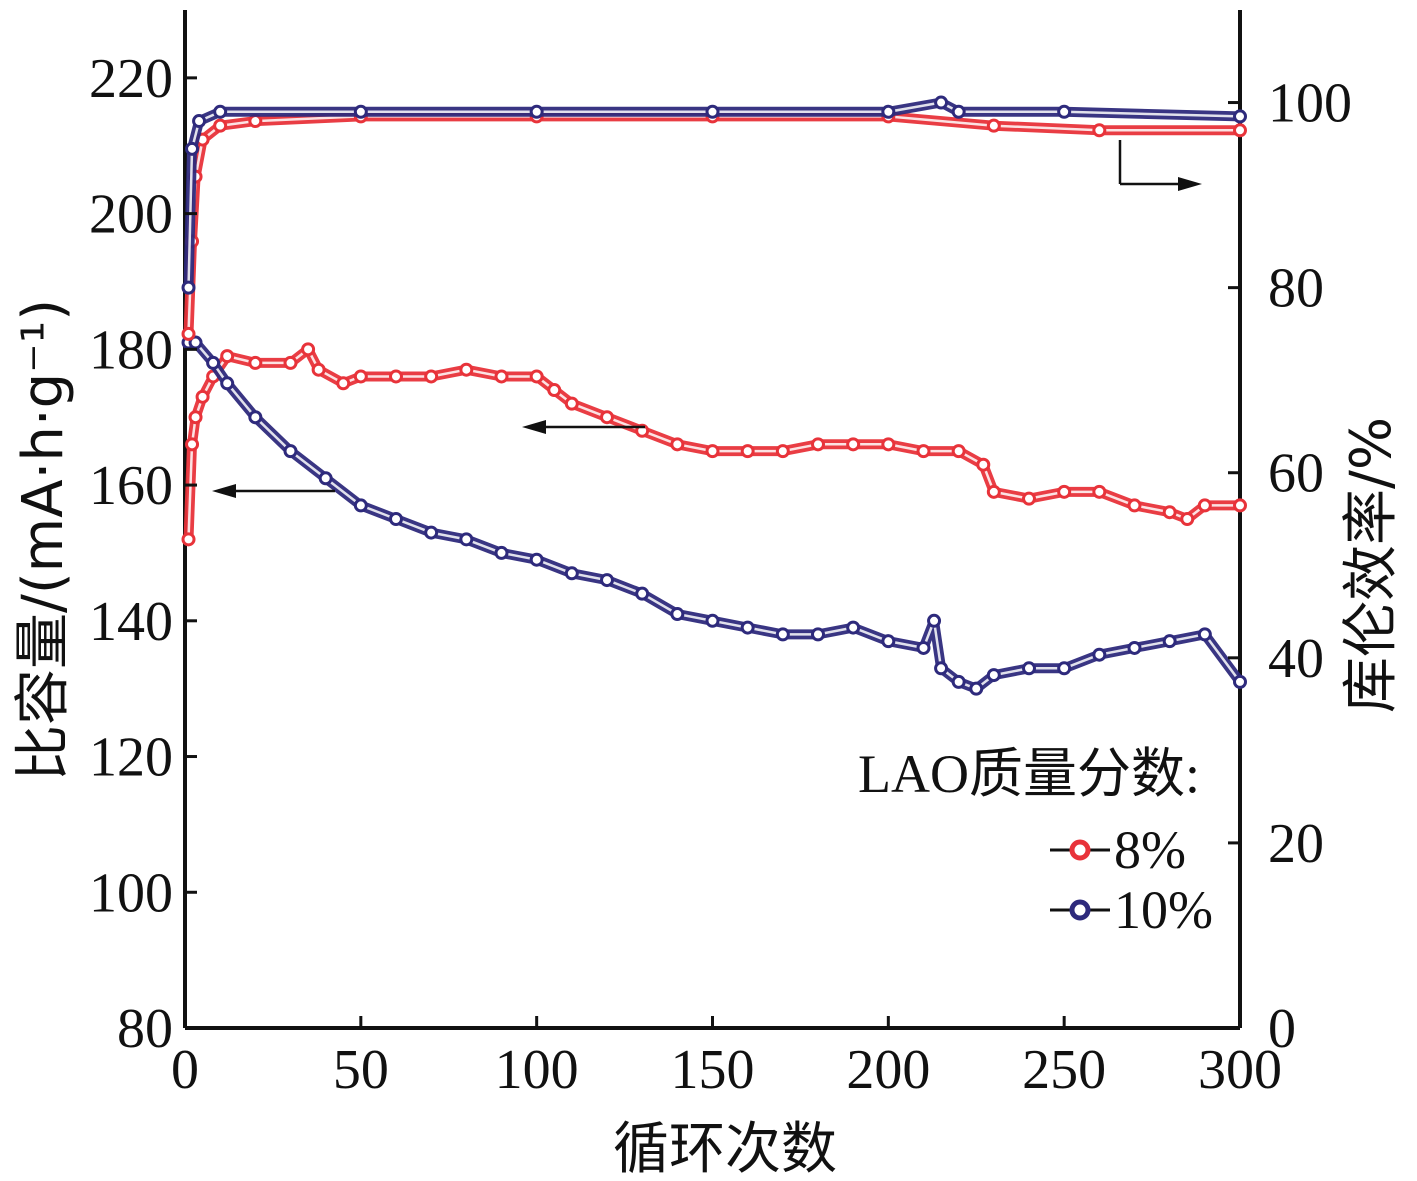 Image resolution: width=1417 pixels, height=1181 pixels. Describe the element at coordinates (534, 427) in the screenshot. I see `capacity-8pct-arrowhead` at that location.